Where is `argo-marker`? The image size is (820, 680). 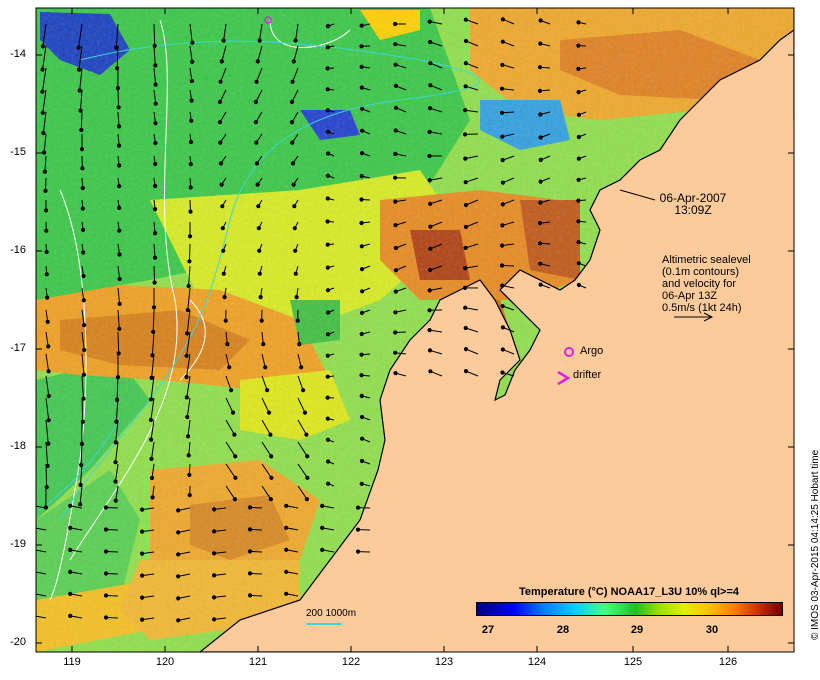 argo-marker is located at coordinates (569, 352).